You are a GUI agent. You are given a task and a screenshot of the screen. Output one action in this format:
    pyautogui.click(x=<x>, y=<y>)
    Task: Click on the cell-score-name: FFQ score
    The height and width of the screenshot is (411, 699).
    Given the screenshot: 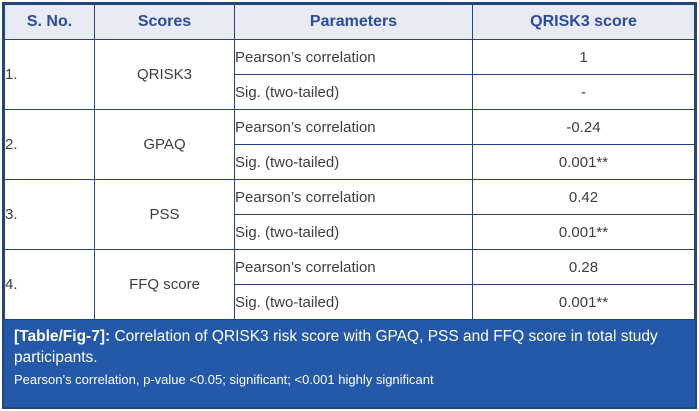 What is the action you would take?
    pyautogui.click(x=164, y=284)
    